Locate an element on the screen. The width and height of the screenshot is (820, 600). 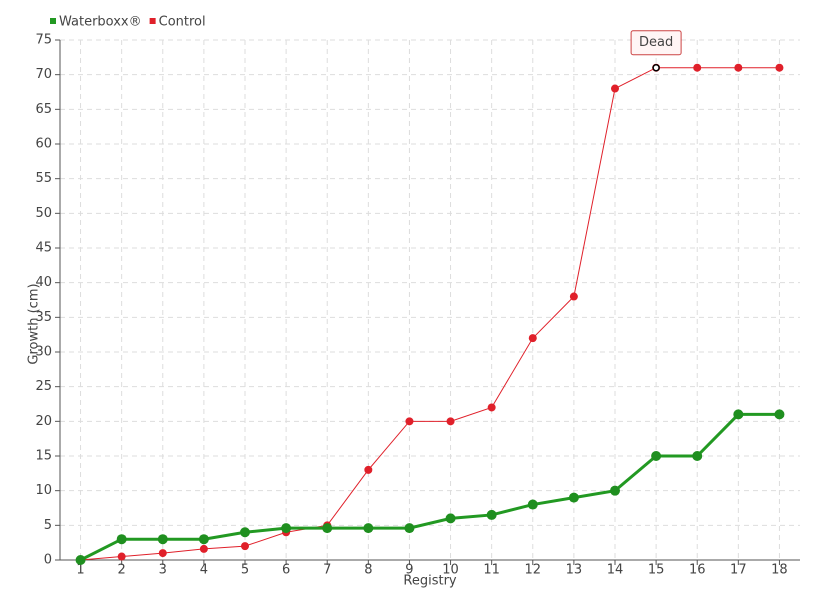
x-tick-label: 11 is located at coordinates (491, 570).